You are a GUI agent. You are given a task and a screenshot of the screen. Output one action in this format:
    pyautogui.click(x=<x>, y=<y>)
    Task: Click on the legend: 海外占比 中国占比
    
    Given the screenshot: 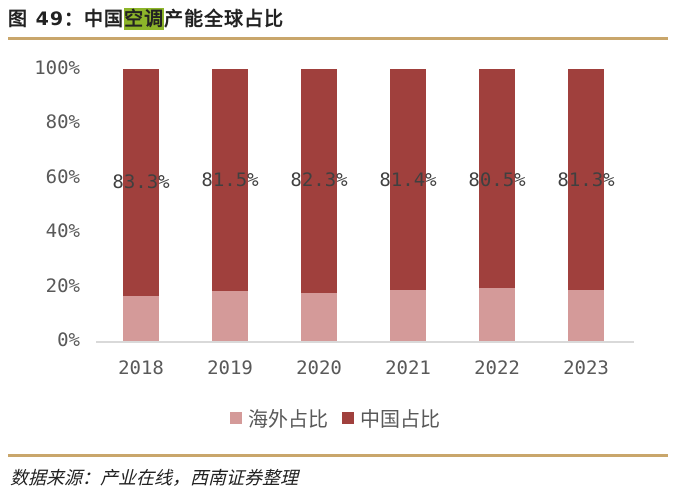 What is the action you would take?
    pyautogui.click(x=342, y=417)
    